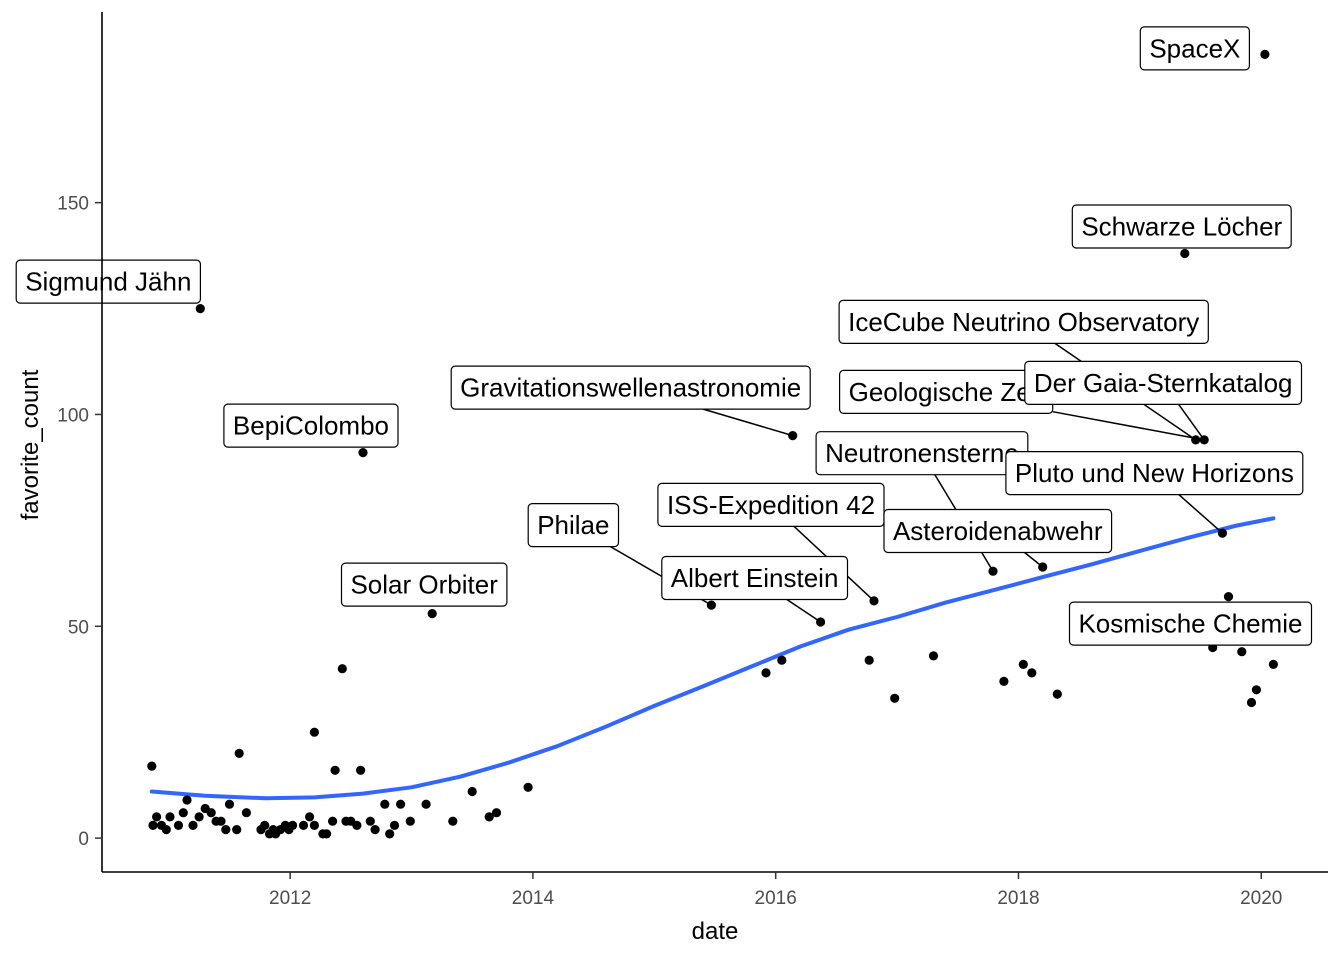 This screenshot has height=960, width=1344. I want to click on annotation-label: ISS-Expedition 42, so click(771, 504).